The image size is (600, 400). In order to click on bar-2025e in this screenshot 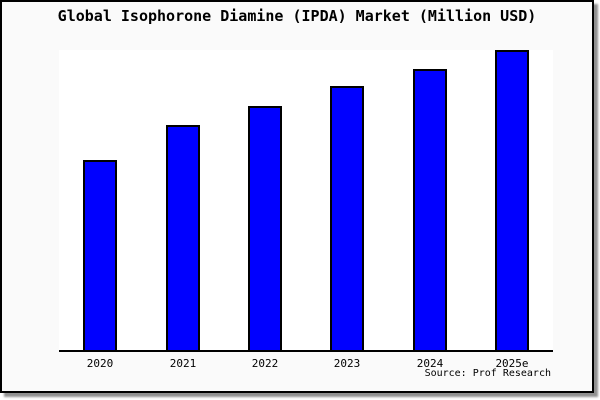, I will do `click(512, 200)`.